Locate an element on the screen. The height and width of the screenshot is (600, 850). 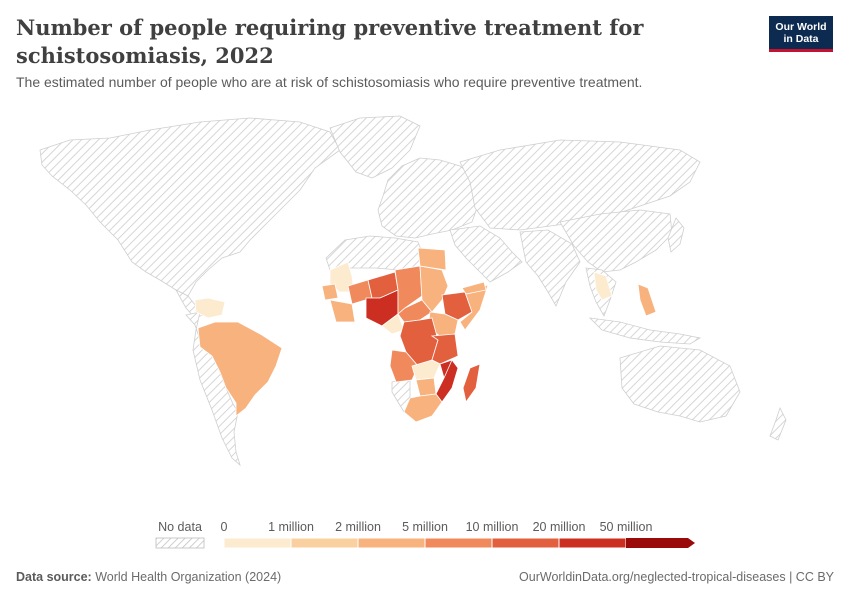
region-somalia is located at coordinates (474, 307).